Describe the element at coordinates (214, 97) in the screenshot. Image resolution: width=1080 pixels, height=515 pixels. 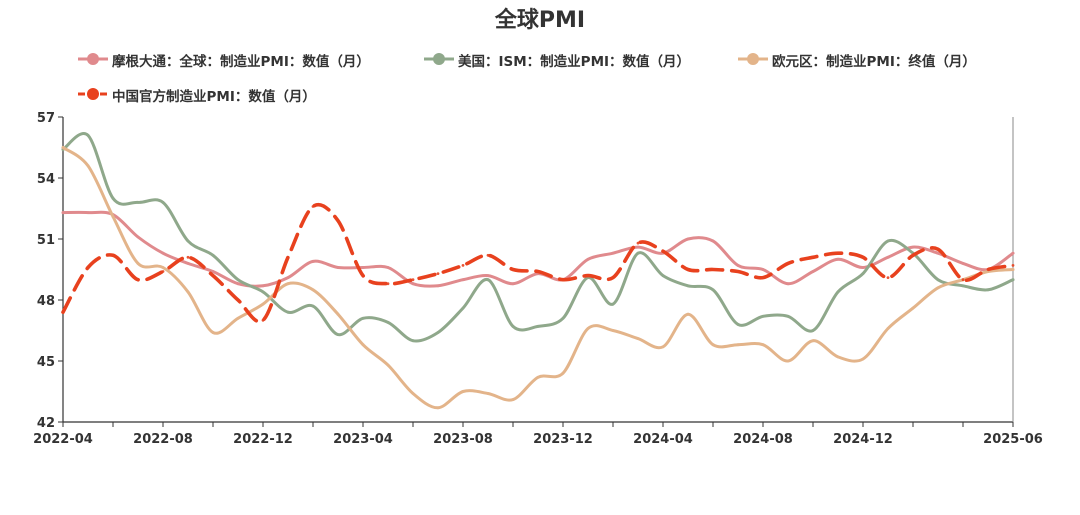
I see `legend-label: 中国官方制造业PMI：数值（月）` at that location.